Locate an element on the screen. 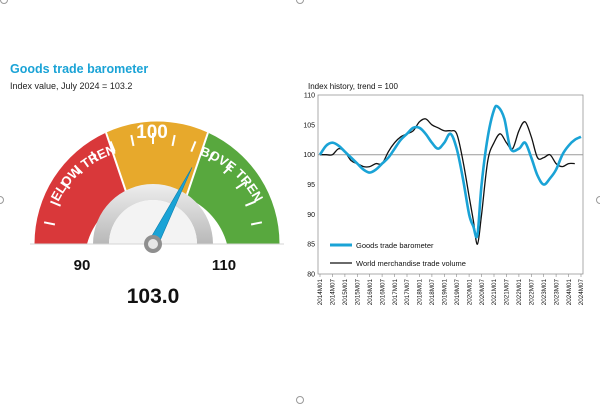 The width and height of the screenshot is (600, 404). chart-title: Index history, trend = 100 is located at coordinates (353, 86).